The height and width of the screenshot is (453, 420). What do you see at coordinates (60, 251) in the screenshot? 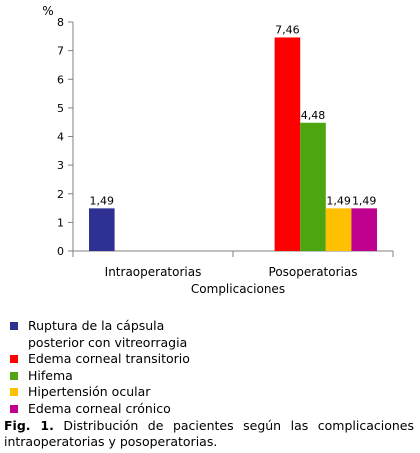
I see `y-tick-label: 0` at bounding box center [60, 251].